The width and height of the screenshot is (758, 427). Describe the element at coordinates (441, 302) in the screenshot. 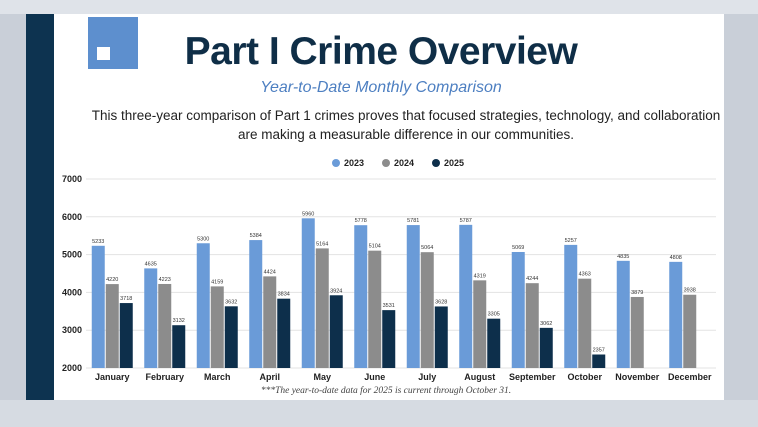

I see `data-label: 3628` at that location.